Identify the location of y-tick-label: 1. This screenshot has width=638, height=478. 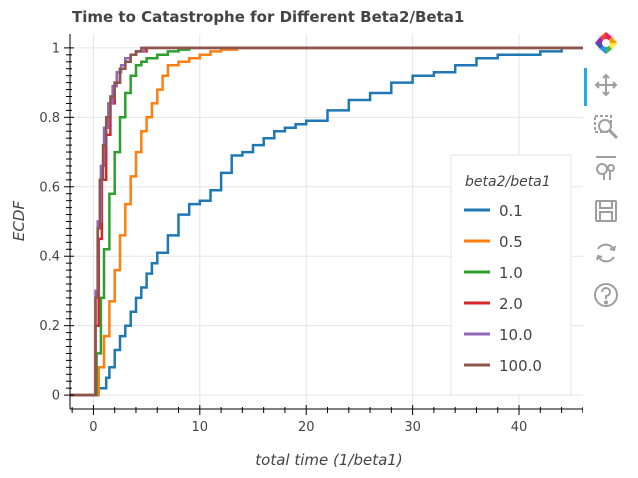
(56, 48).